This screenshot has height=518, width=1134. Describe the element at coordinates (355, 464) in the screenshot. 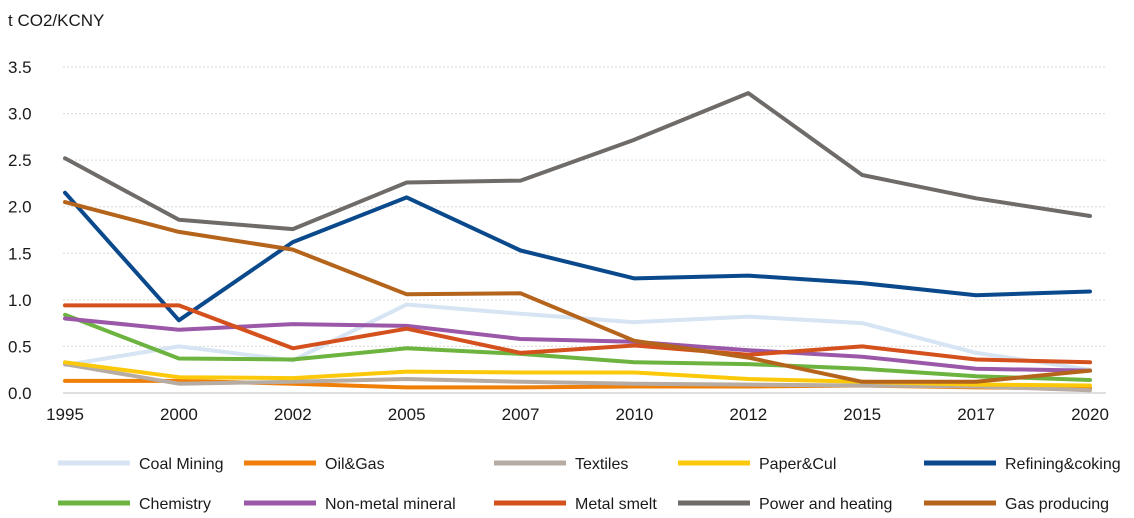

I see `legend-label: Oil&Gas` at that location.